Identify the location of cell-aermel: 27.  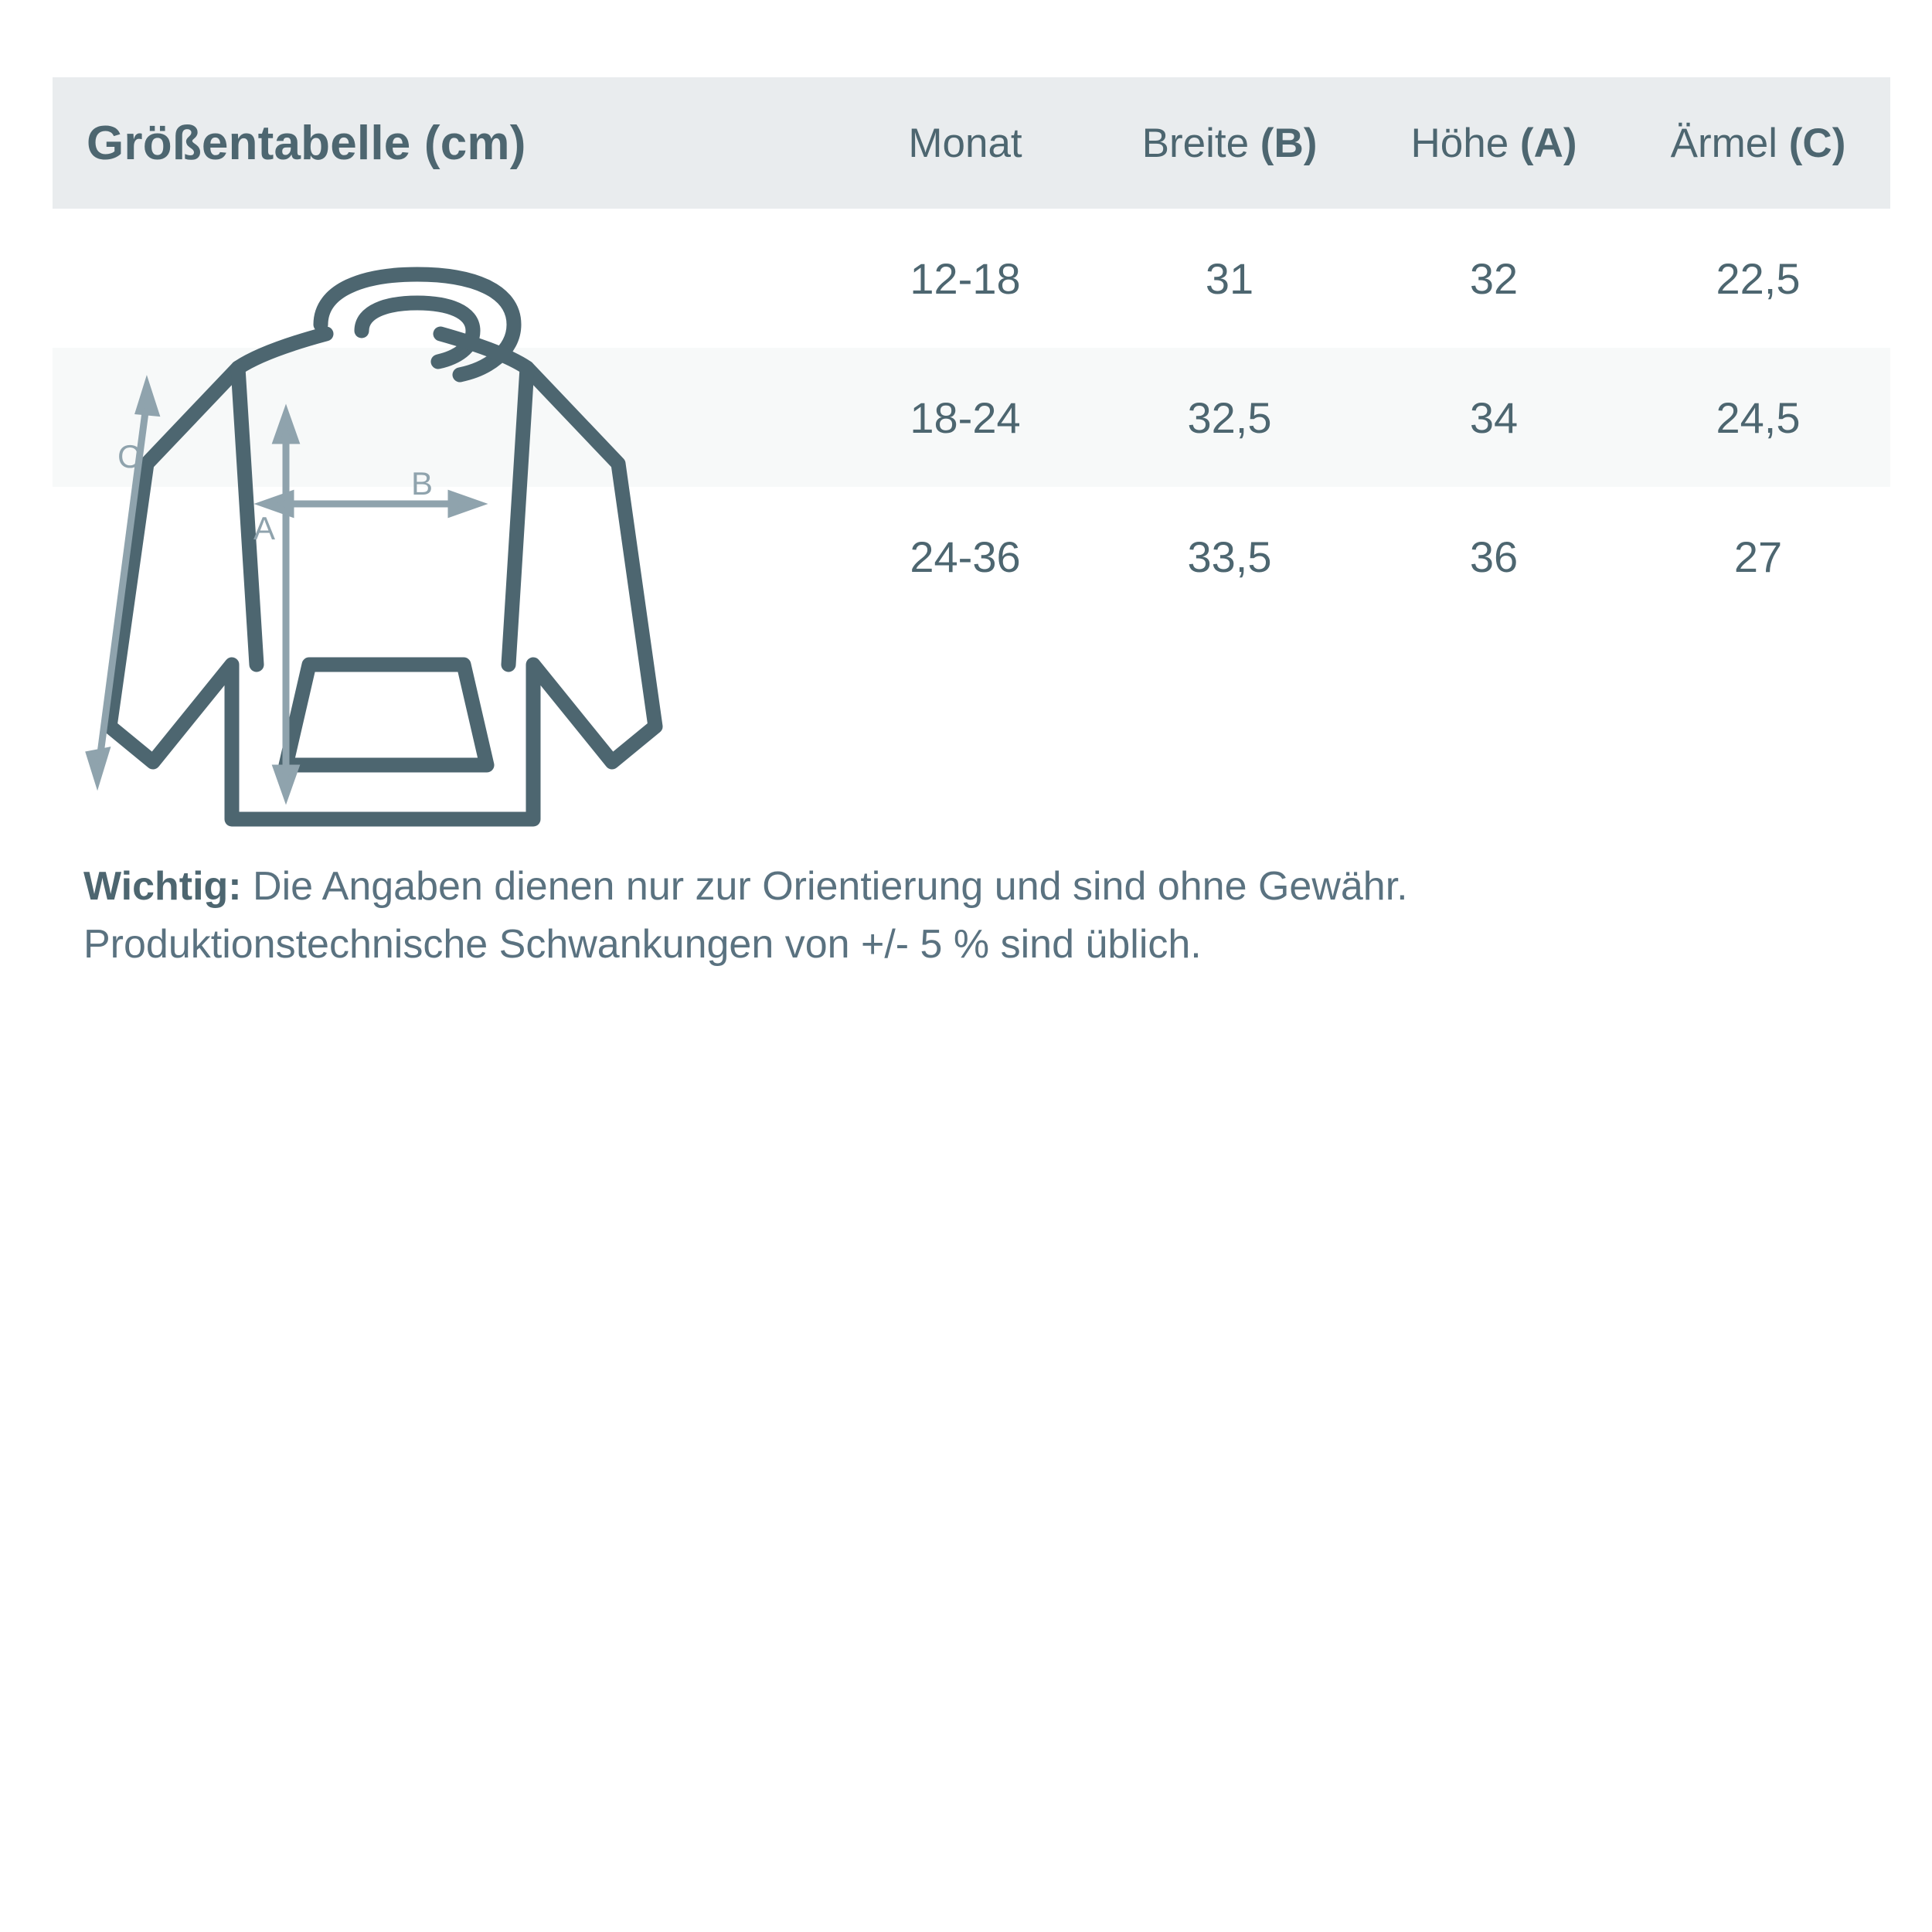
(1758, 556).